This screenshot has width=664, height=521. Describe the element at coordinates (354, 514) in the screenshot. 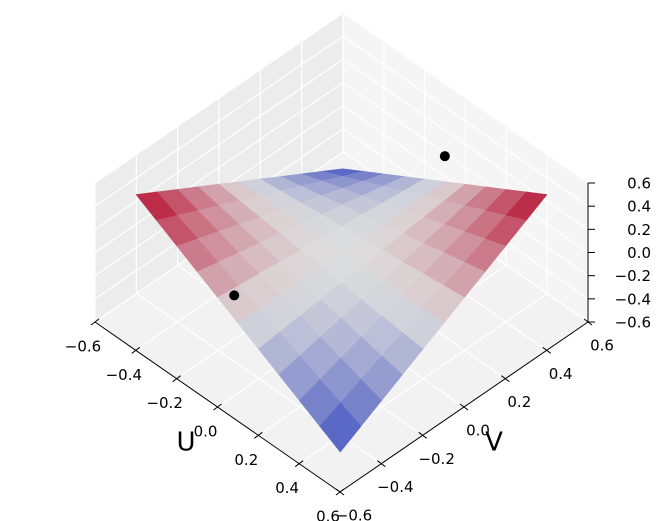

I see `y-tick-label: −0.6` at that location.